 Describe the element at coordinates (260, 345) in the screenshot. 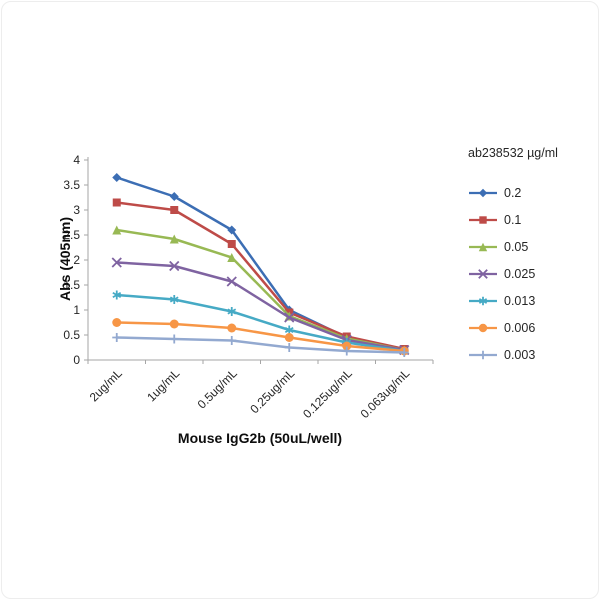

I see `series-line-0.003` at that location.